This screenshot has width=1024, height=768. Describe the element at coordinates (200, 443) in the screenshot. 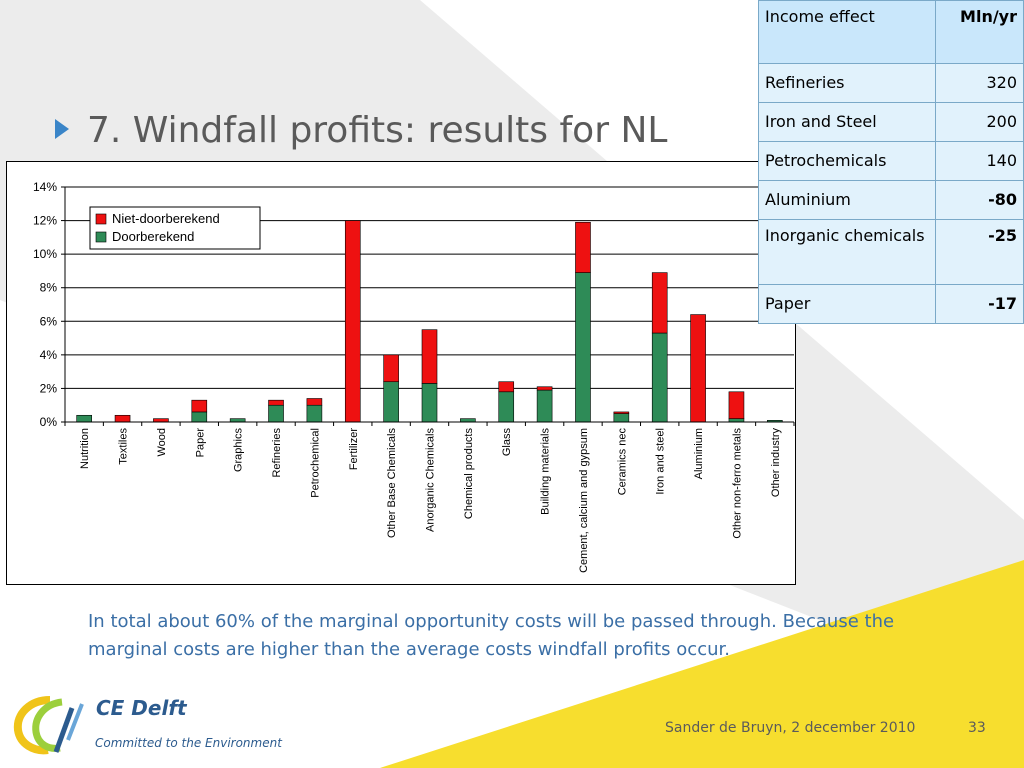

I see `x-category-label: Paper` at that location.